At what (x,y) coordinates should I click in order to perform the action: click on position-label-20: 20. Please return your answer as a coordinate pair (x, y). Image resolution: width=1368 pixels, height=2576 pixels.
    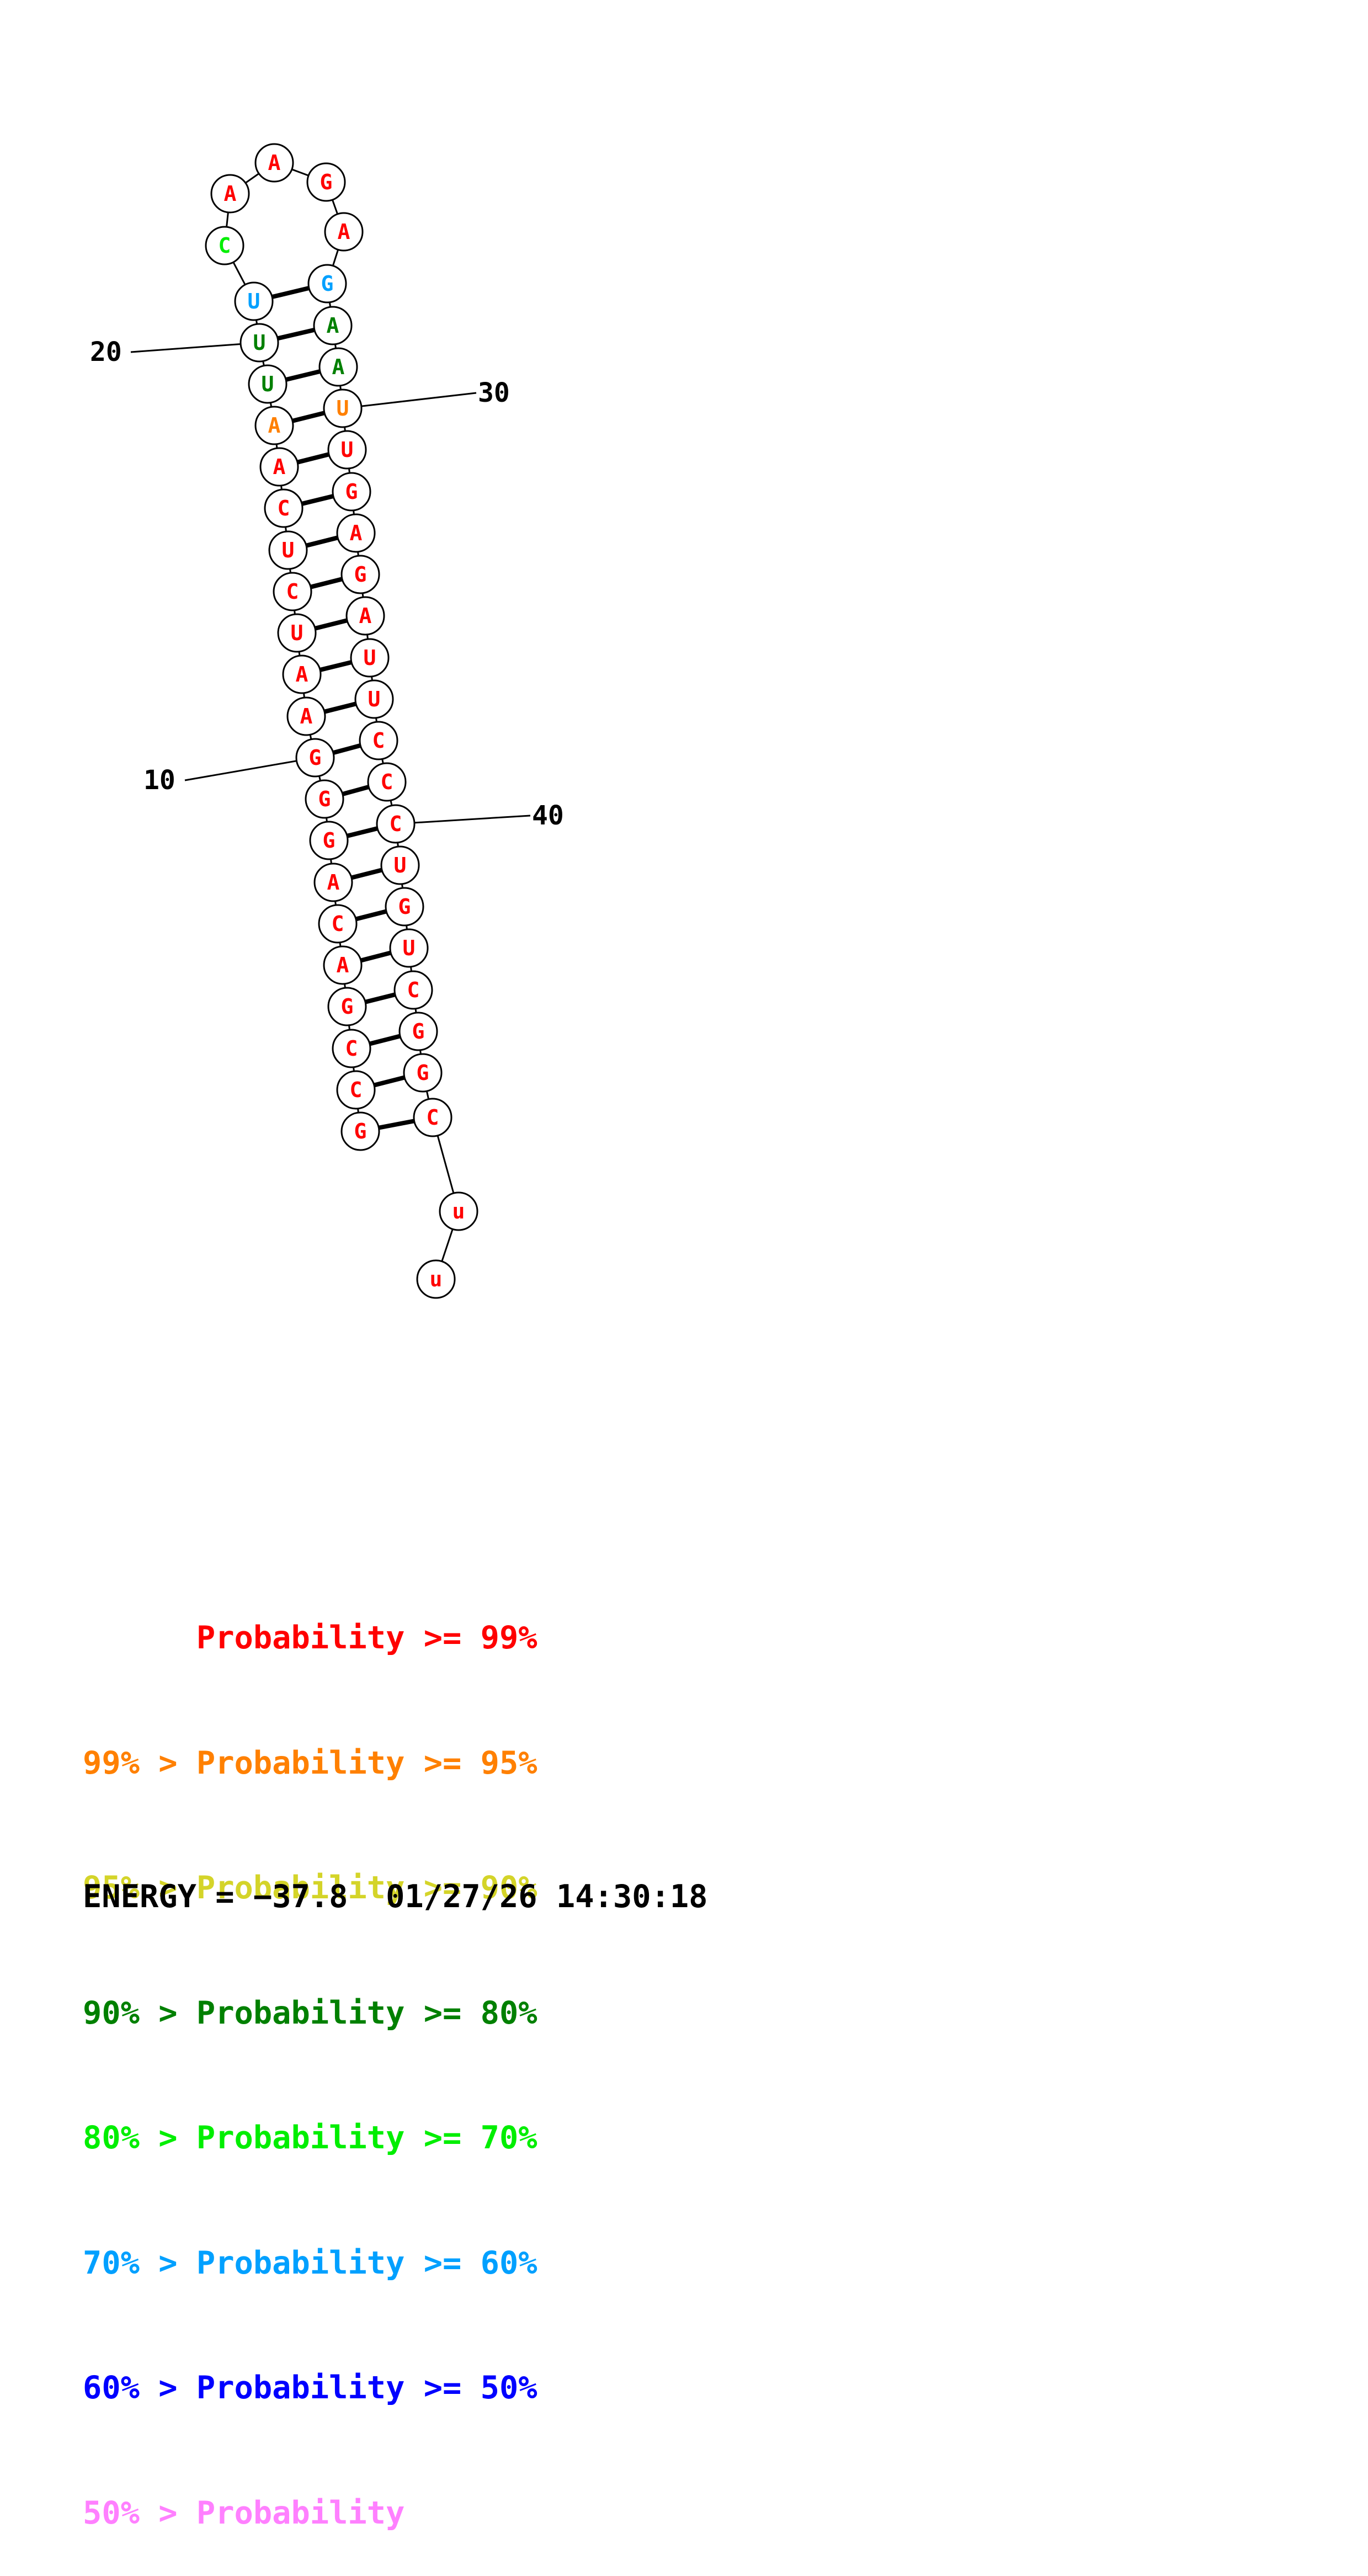
    Looking at the image, I should click on (106, 352).